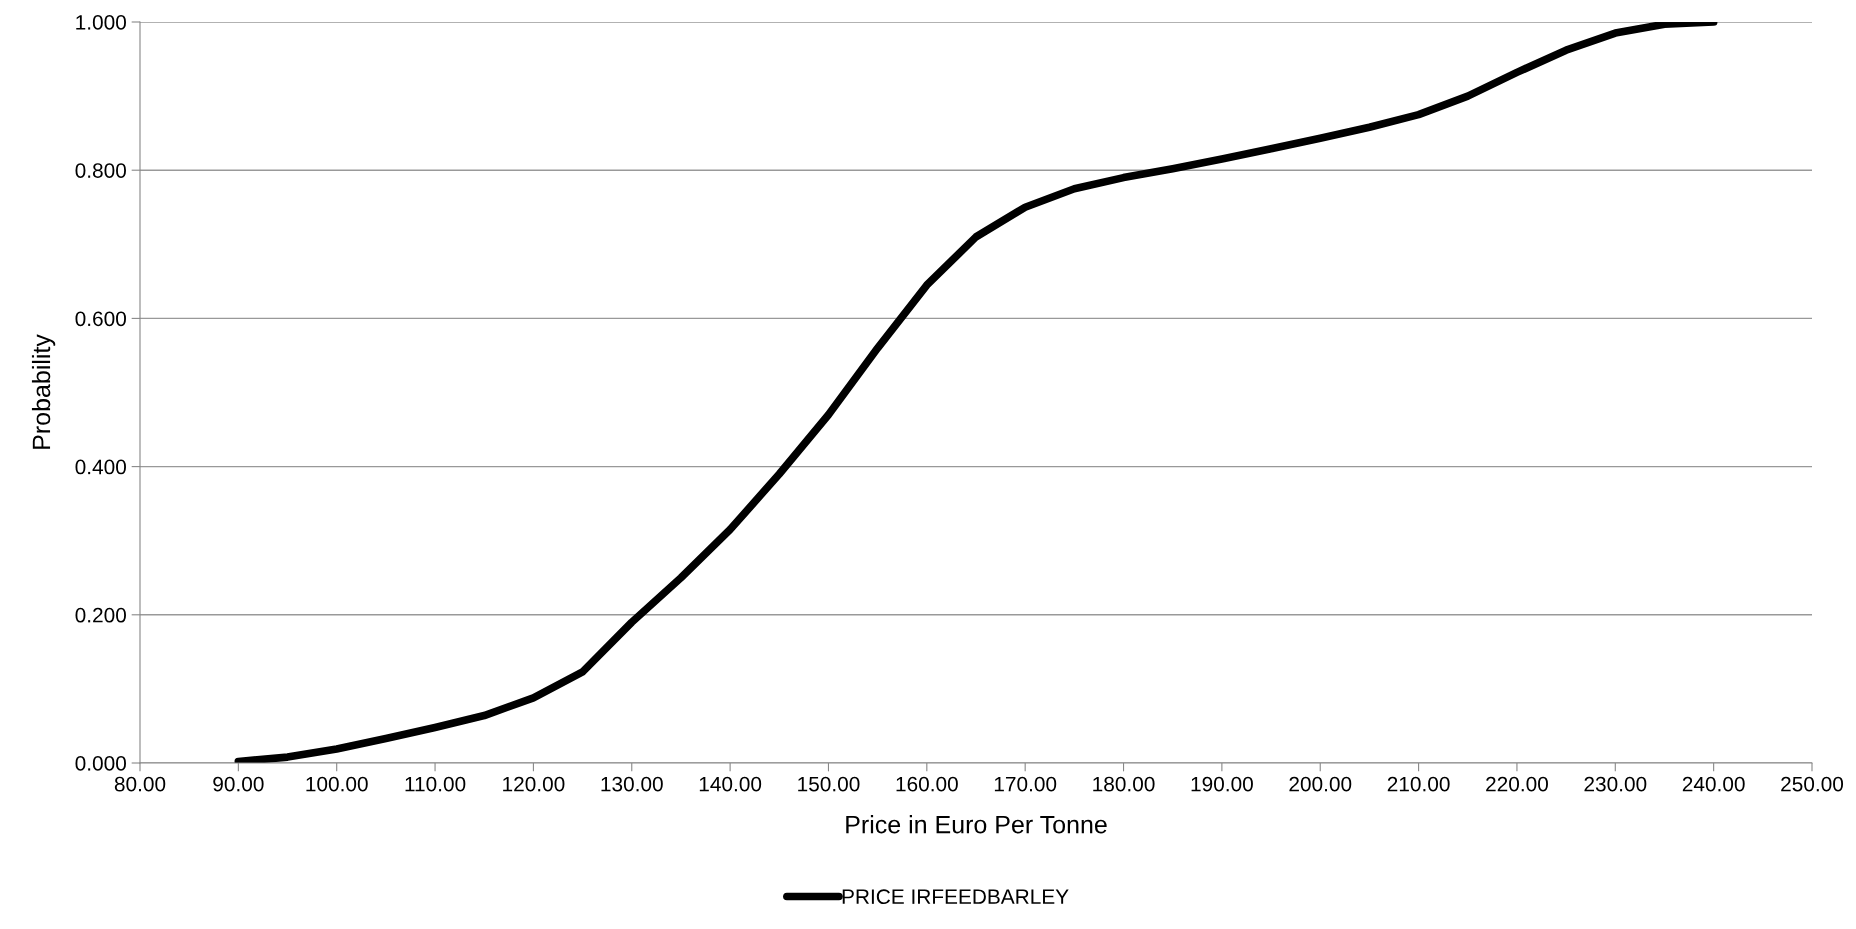 The image size is (1856, 929). What do you see at coordinates (1517, 784) in the screenshot?
I see `x-tick-label: 220.00` at bounding box center [1517, 784].